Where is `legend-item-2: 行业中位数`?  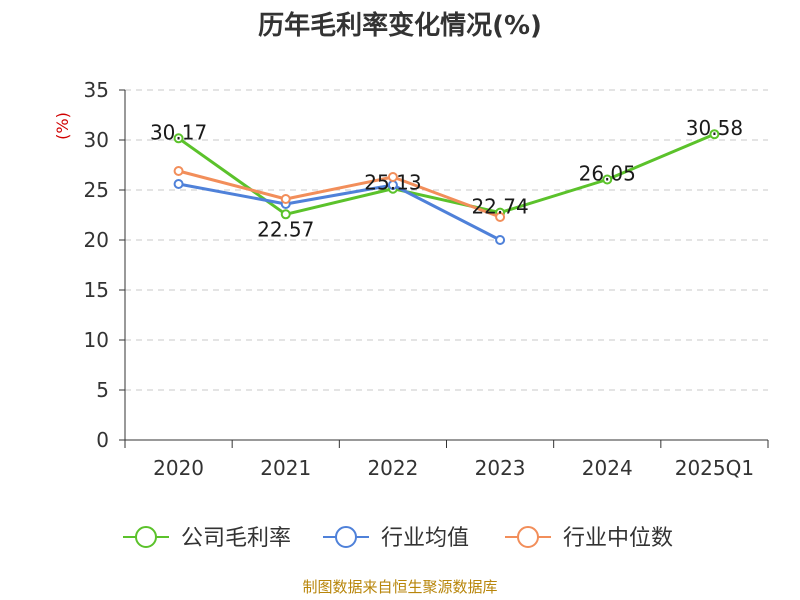 legend-item-2: 行业中位数 is located at coordinates (589, 538).